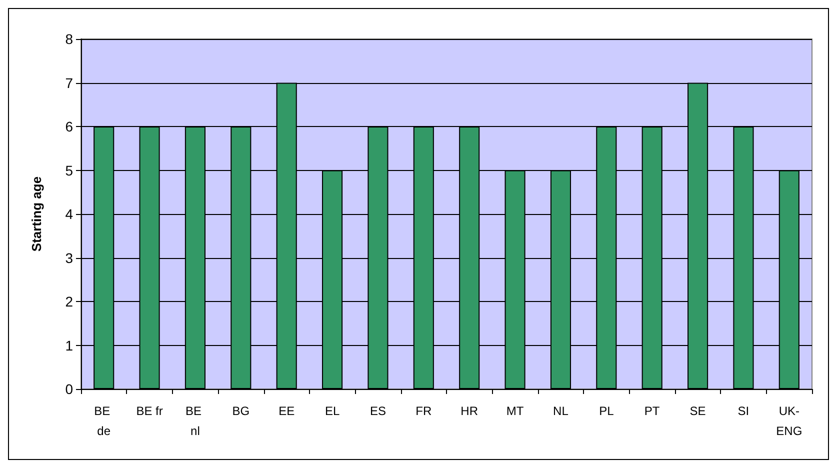  I want to click on y-tick-label: 2, so click(69, 302).